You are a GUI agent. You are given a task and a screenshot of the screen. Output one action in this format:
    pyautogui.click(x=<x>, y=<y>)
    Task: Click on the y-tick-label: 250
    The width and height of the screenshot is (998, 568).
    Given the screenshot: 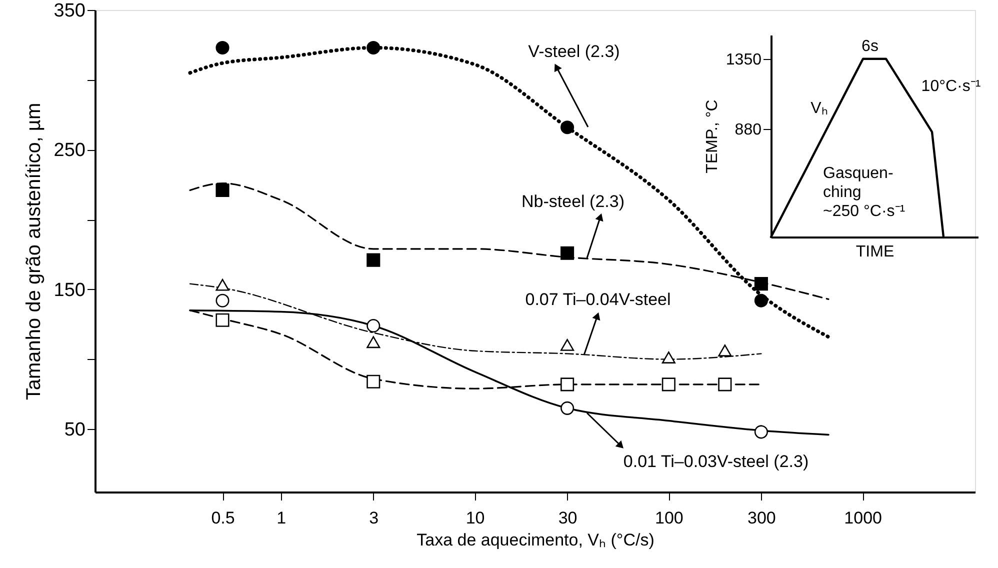 What is the action you would take?
    pyautogui.click(x=70, y=151)
    